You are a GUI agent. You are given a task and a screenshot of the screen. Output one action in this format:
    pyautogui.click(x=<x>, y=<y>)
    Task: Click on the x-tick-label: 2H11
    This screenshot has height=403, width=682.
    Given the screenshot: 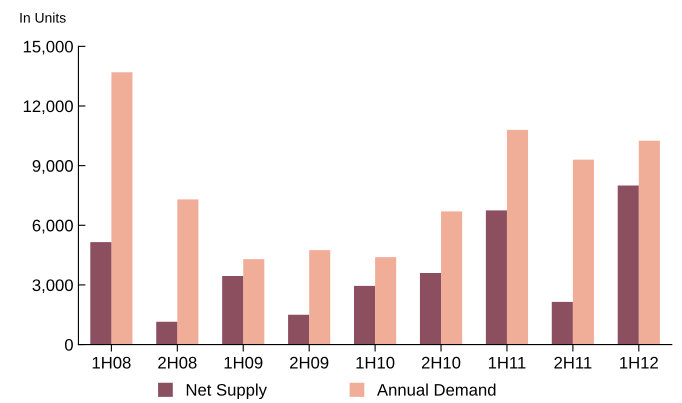 What is the action you would take?
    pyautogui.click(x=573, y=362)
    